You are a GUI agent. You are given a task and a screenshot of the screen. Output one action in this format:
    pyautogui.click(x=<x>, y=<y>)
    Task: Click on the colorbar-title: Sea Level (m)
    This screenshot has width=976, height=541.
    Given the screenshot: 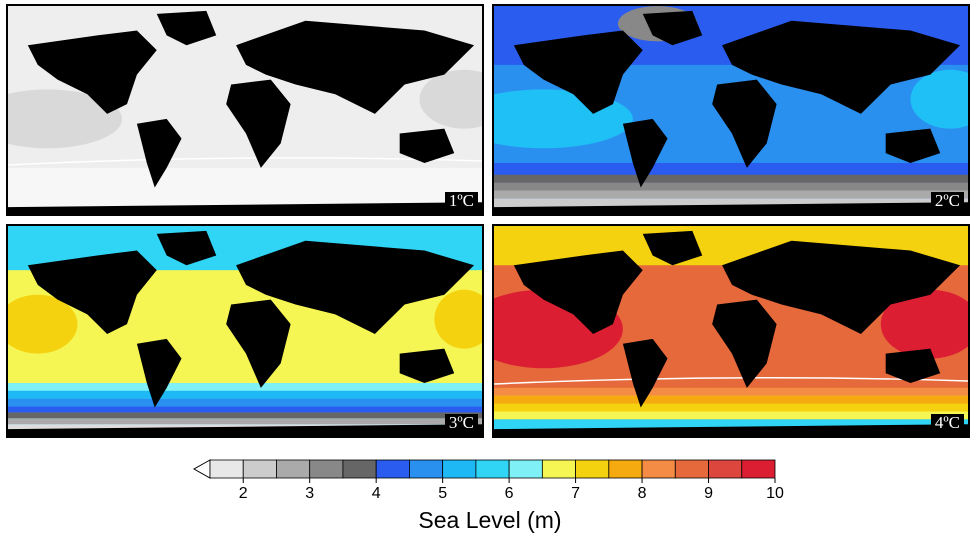 What is the action you would take?
    pyautogui.click(x=490, y=520)
    